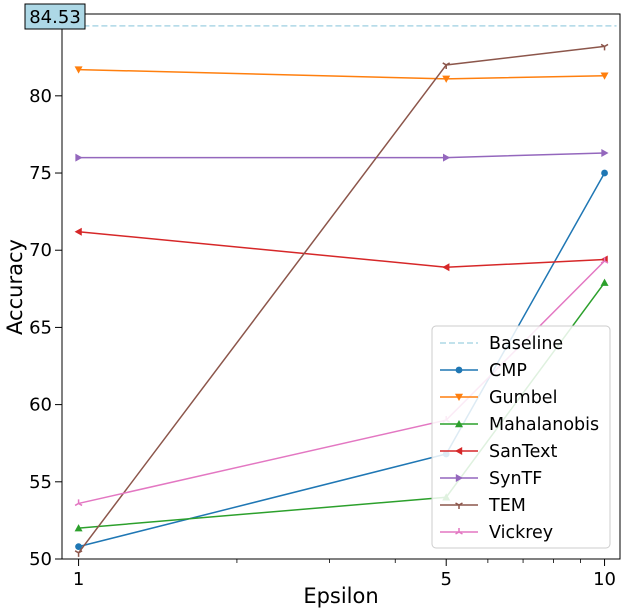 The width and height of the screenshot is (626, 613). I want to click on legend-item-gumbel: Gumbel, so click(498, 398).